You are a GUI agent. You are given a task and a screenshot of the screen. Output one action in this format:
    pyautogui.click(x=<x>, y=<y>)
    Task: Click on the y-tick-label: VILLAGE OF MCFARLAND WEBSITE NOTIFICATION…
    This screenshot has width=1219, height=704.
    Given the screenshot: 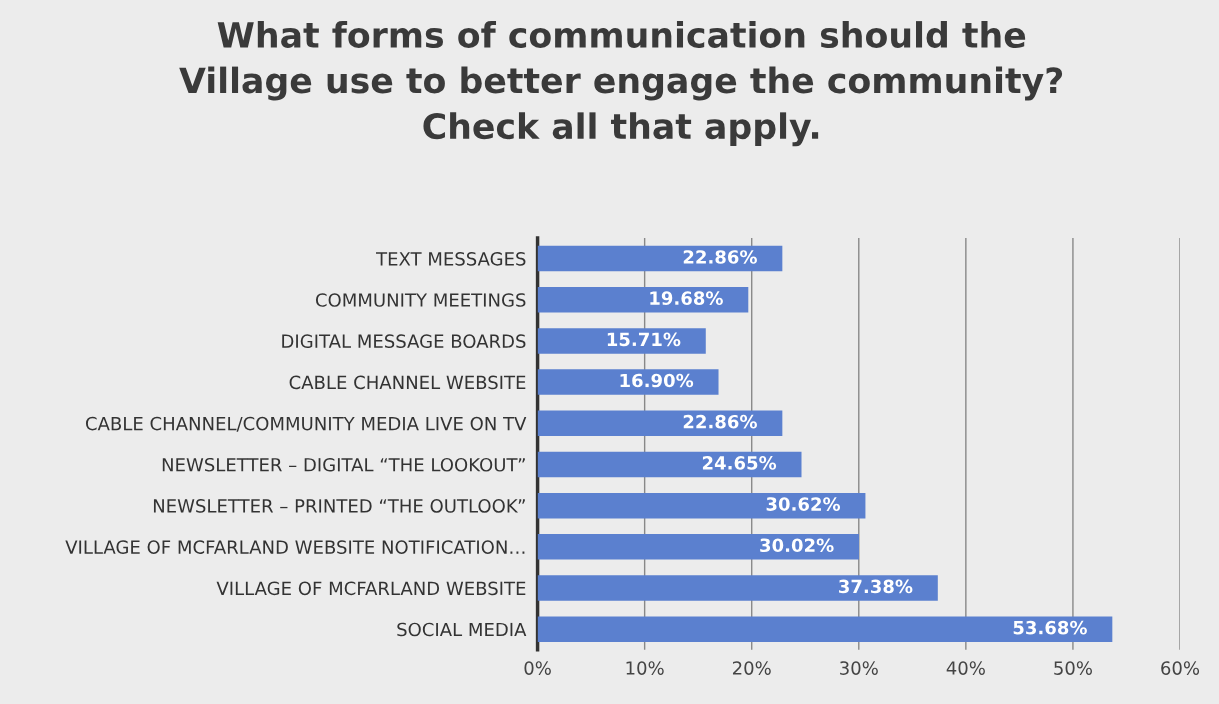 What is the action you would take?
    pyautogui.click(x=295, y=547)
    